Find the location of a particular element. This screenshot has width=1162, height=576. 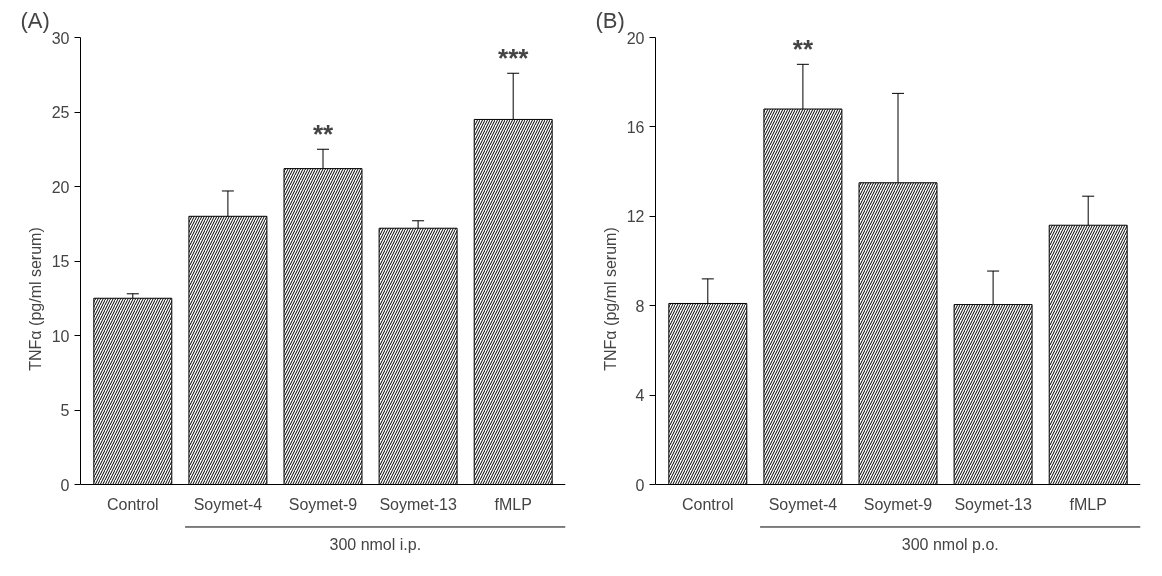

text: 300 nmol i.p. is located at coordinates (375, 544).